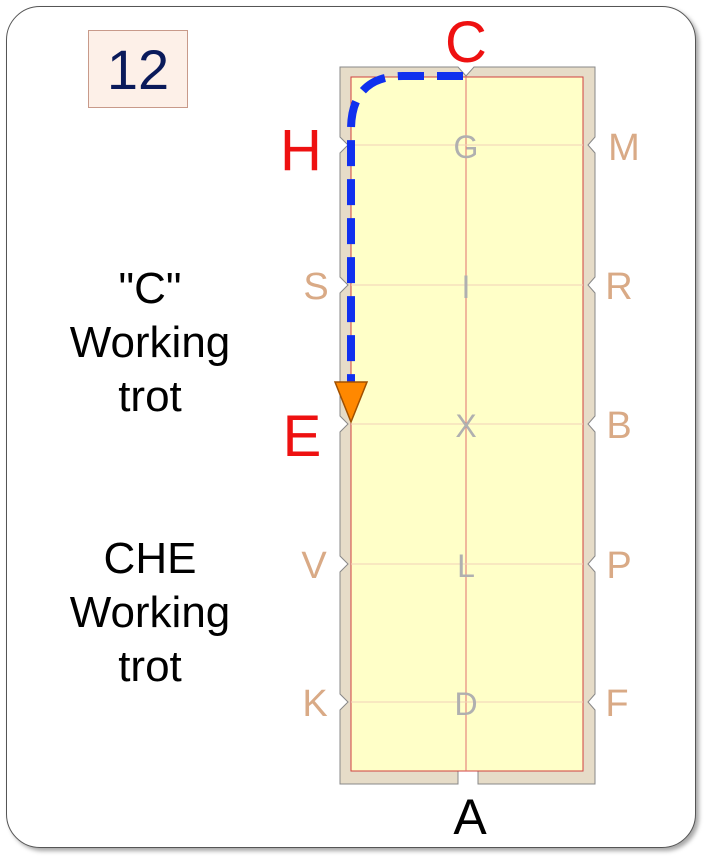  I want to click on centre-letter-d: D, so click(465, 704).